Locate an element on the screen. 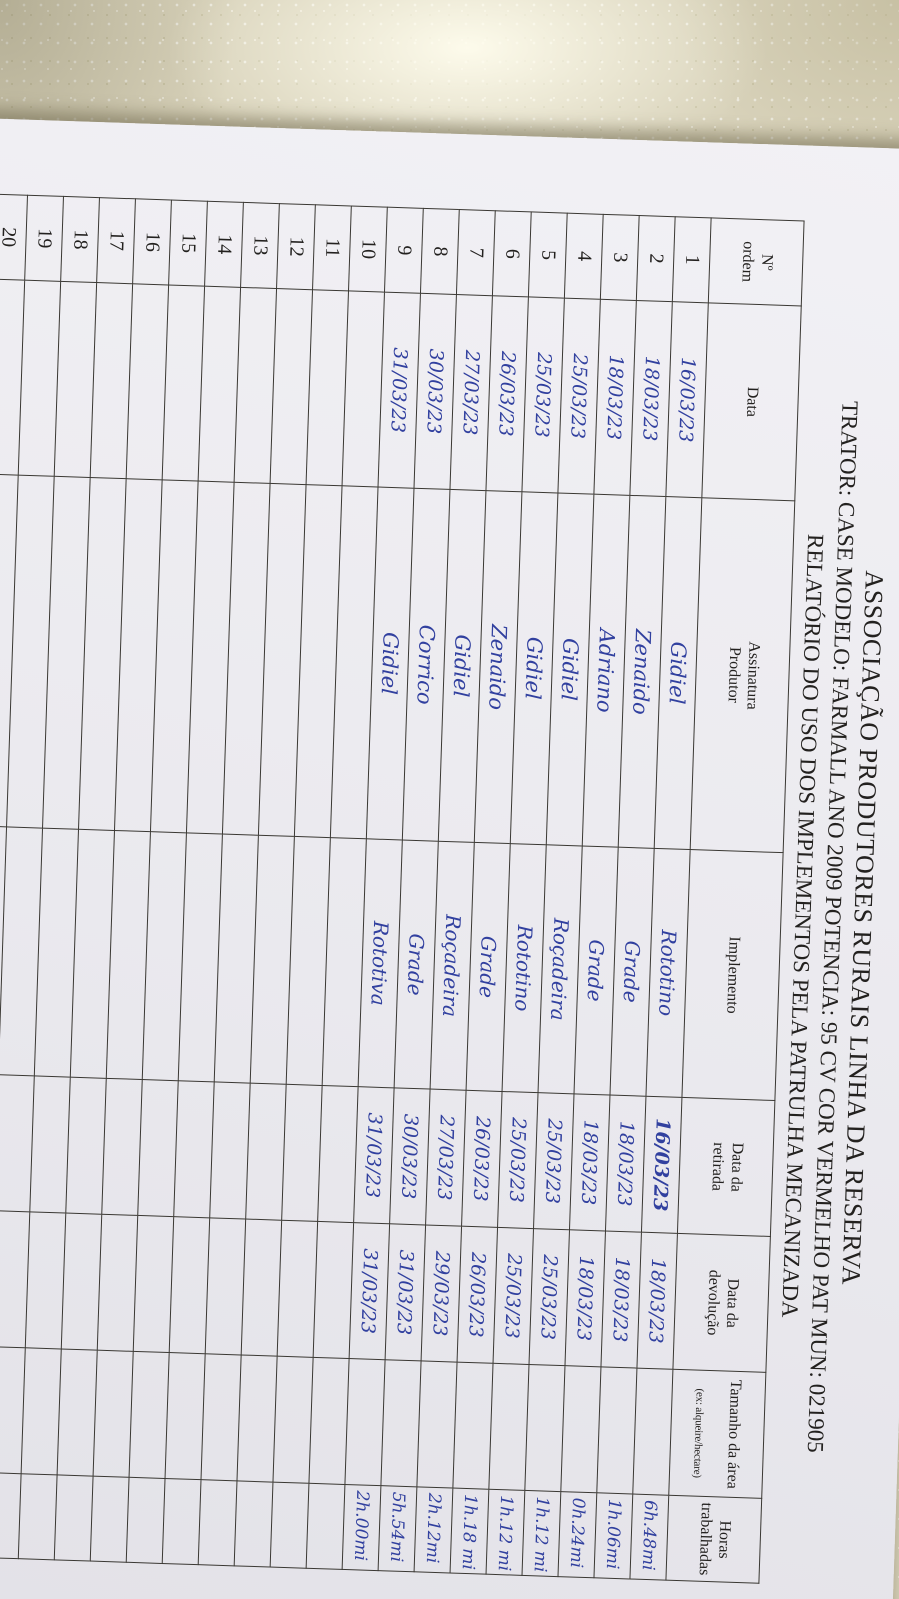 This screenshot has height=1599, width=899. cell-ordem: 2 is located at coordinates (655, 258).